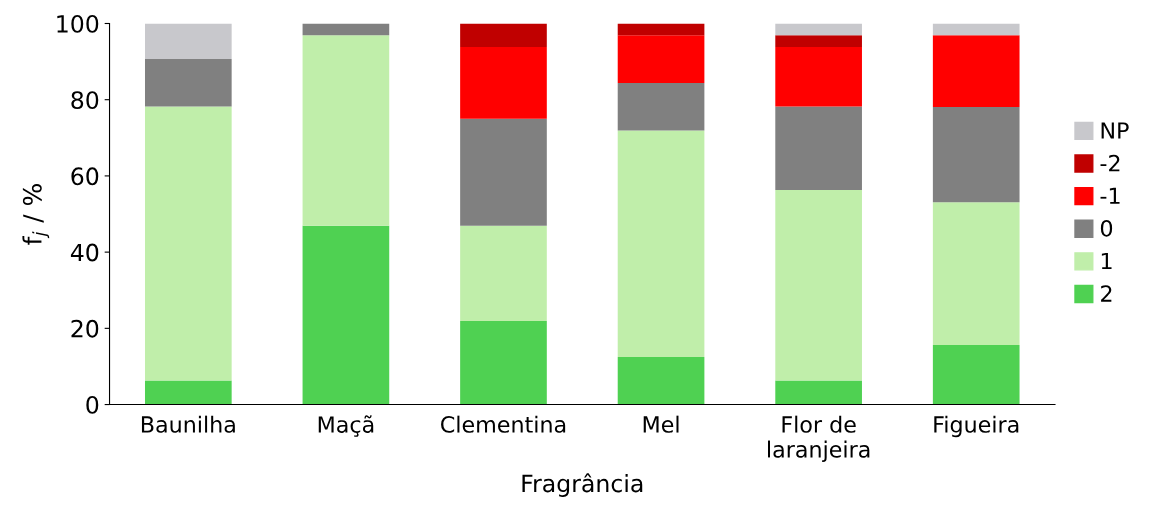 This screenshot has width=1153, height=522. What do you see at coordinates (1115, 130) in the screenshot?
I see `legend-label: NP` at bounding box center [1115, 130].